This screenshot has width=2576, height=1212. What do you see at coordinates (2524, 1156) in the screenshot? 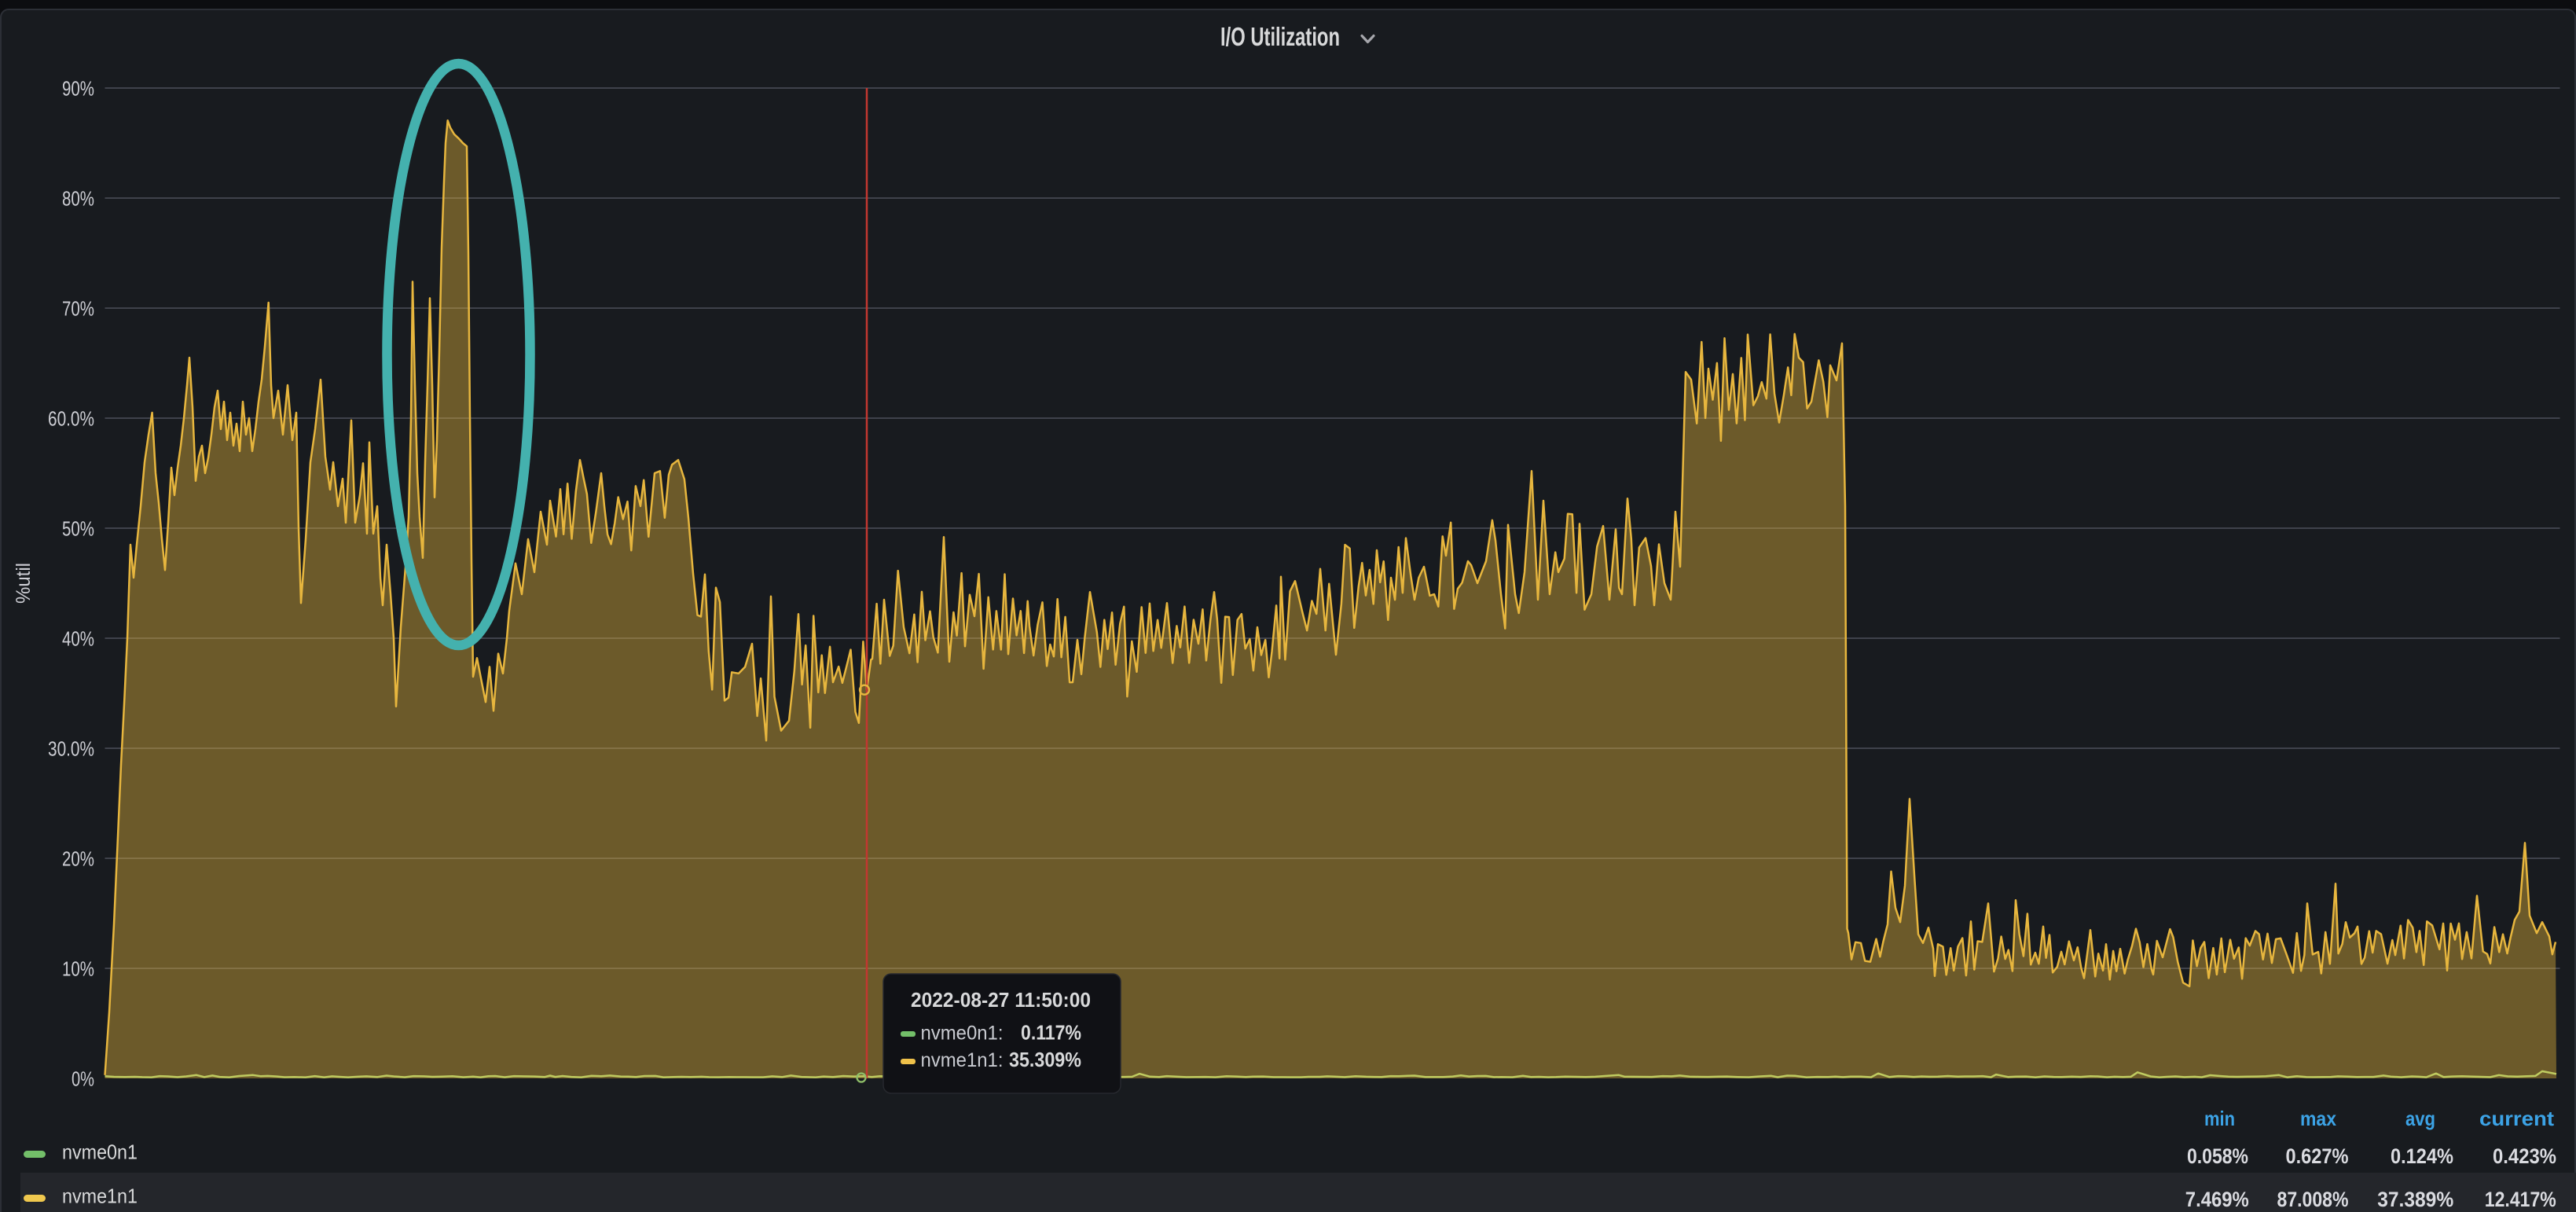
I see `svg-text: 0.423%` at bounding box center [2524, 1156].